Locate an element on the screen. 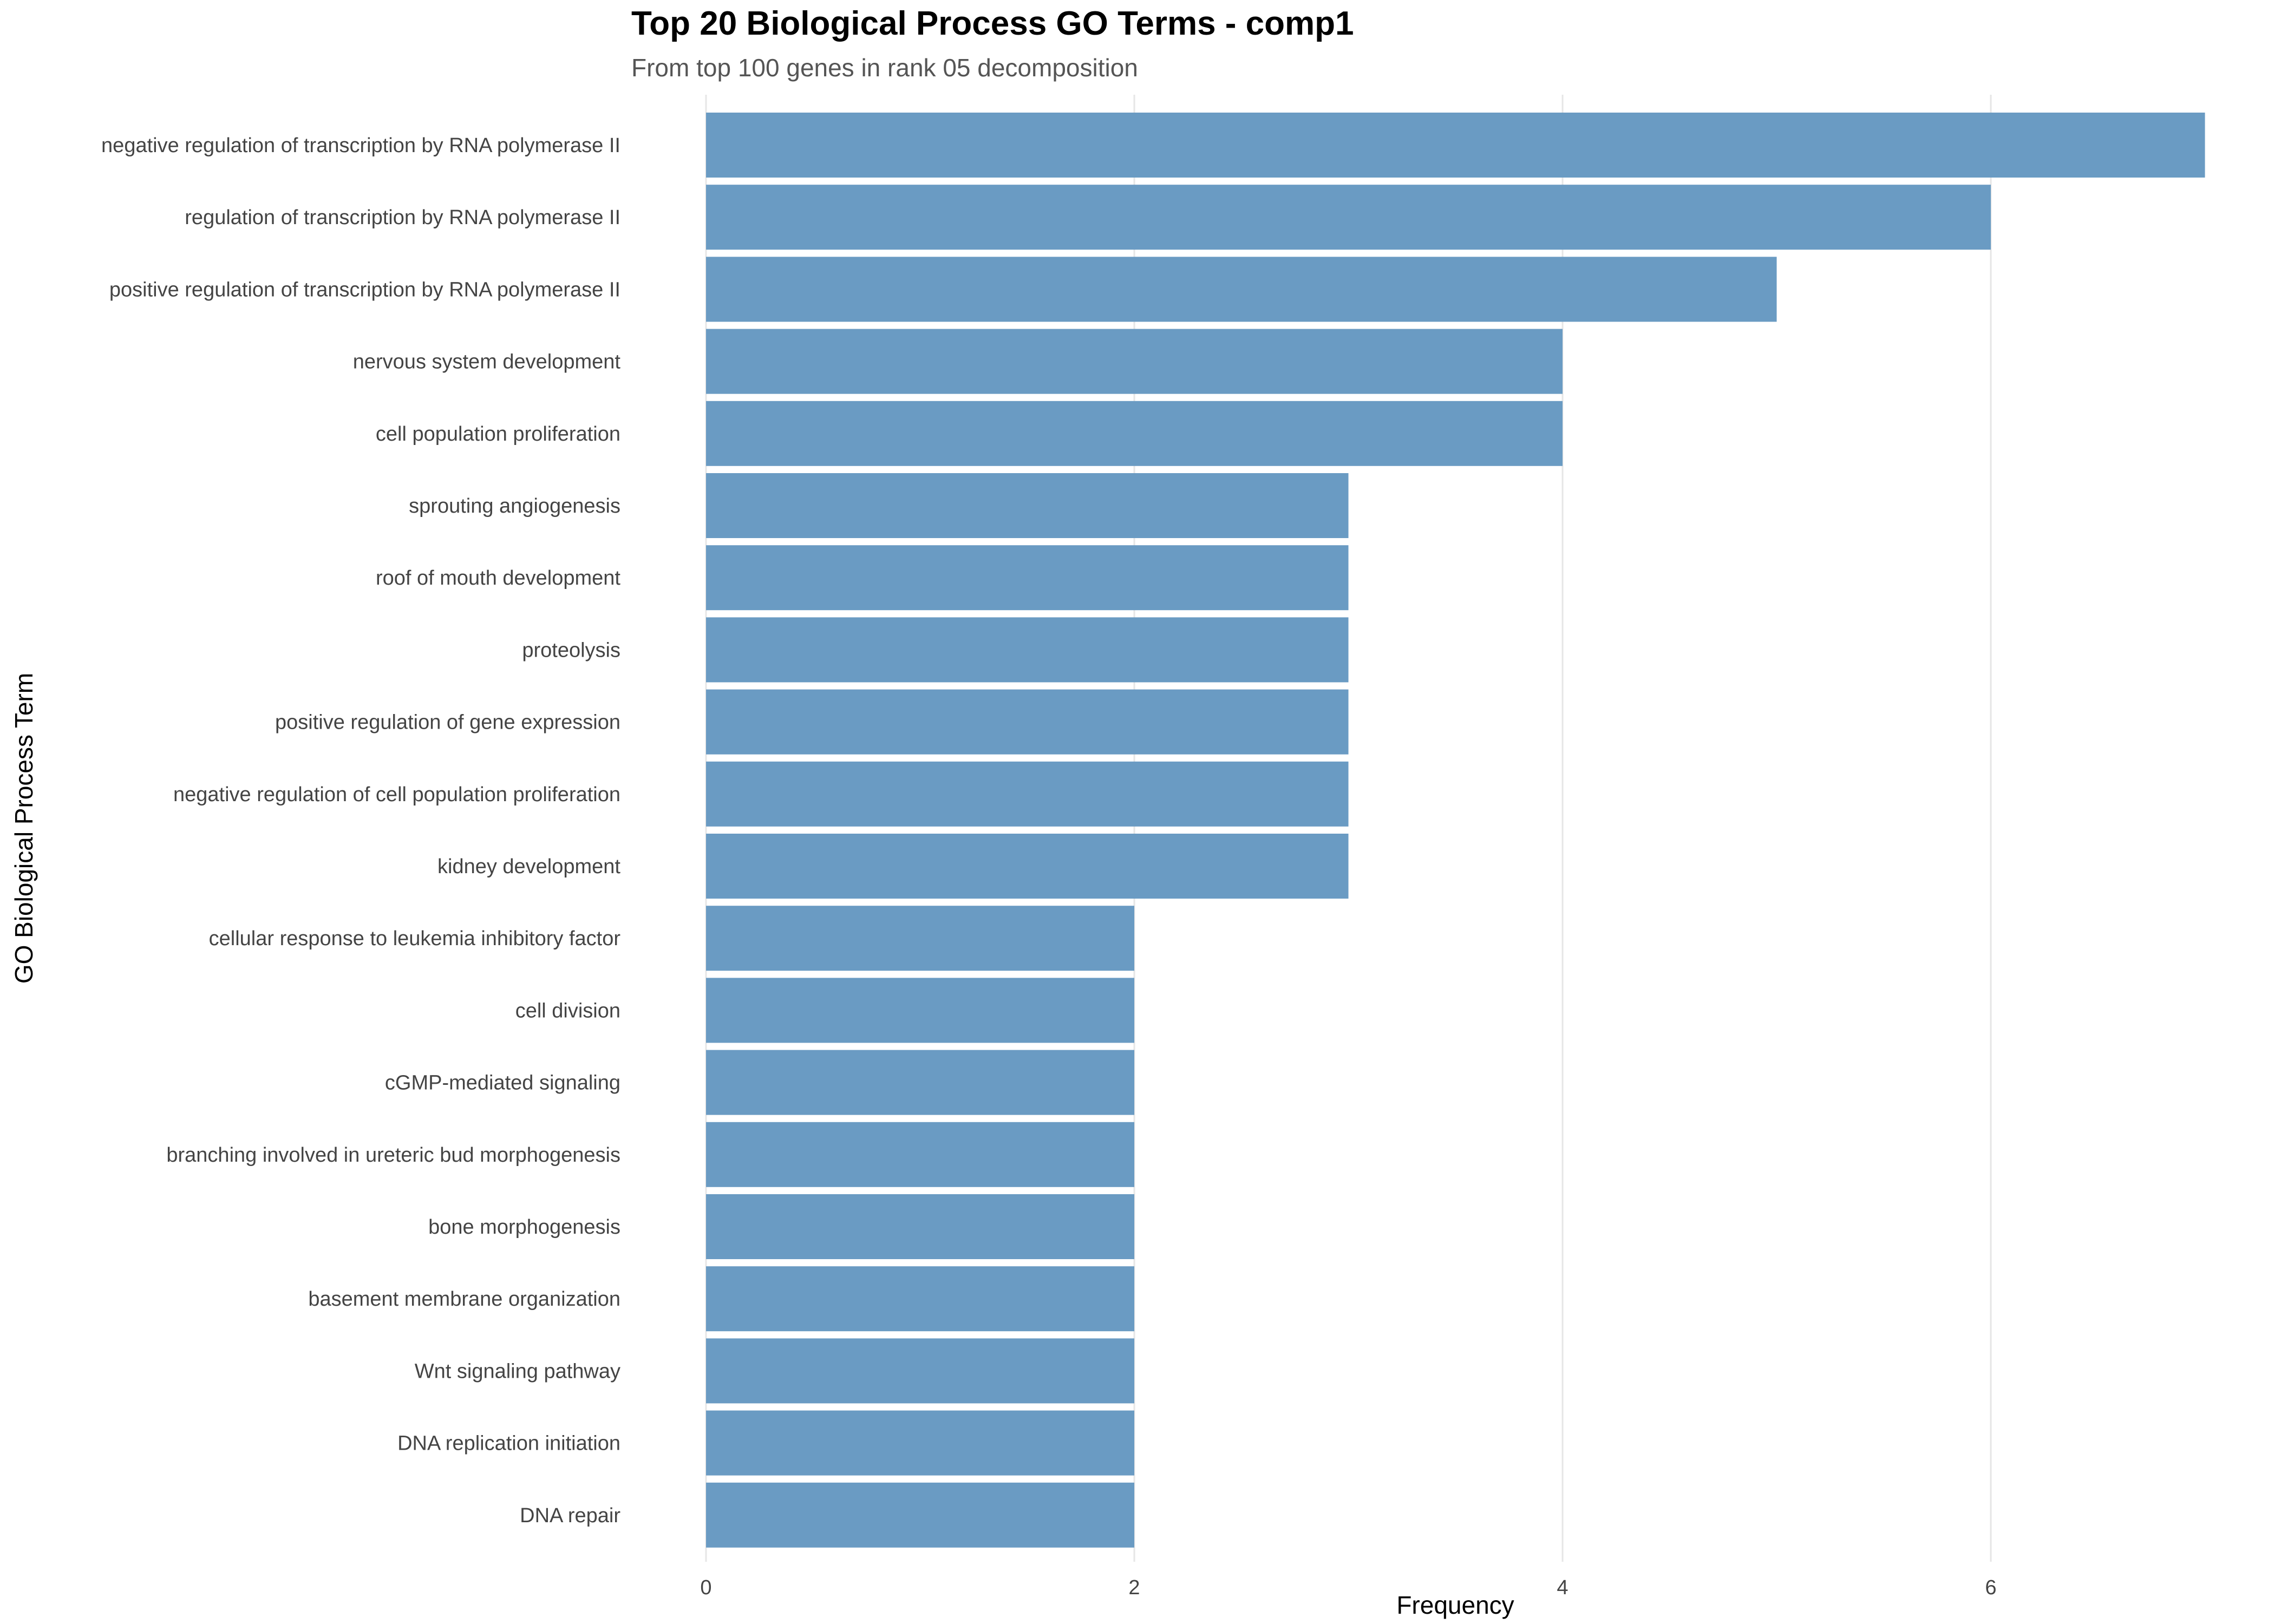 The width and height of the screenshot is (2274, 1624). x-axis-label: Frequency is located at coordinates (1455, 1605).